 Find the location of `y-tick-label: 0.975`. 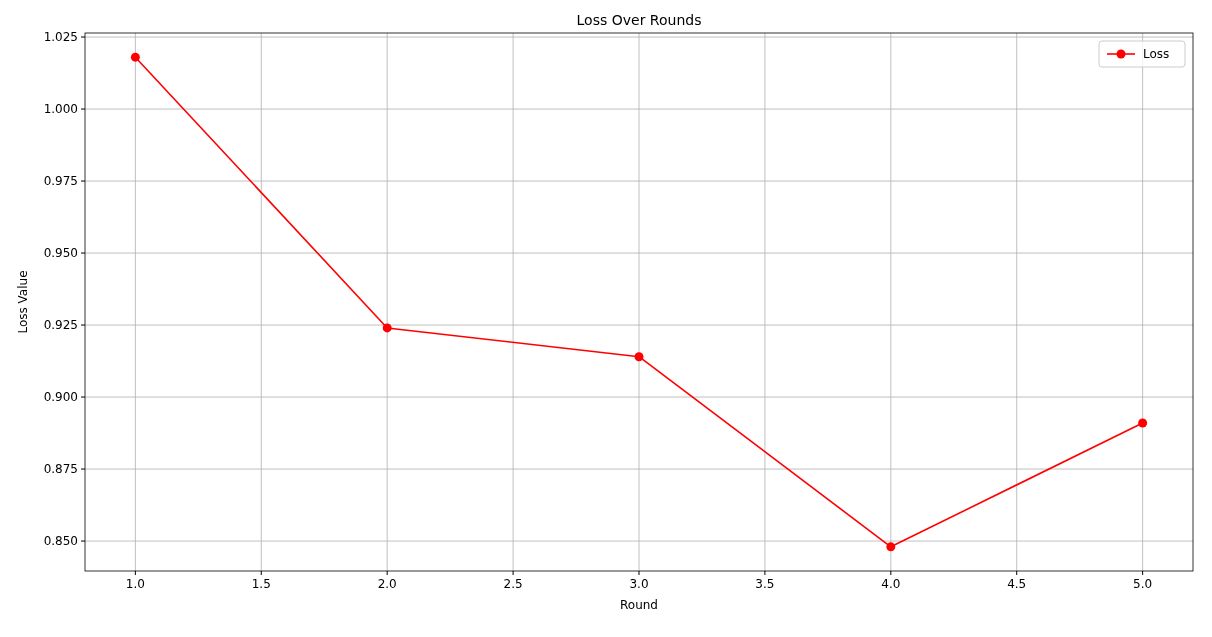

y-tick-label: 0.975 is located at coordinates (60, 181).